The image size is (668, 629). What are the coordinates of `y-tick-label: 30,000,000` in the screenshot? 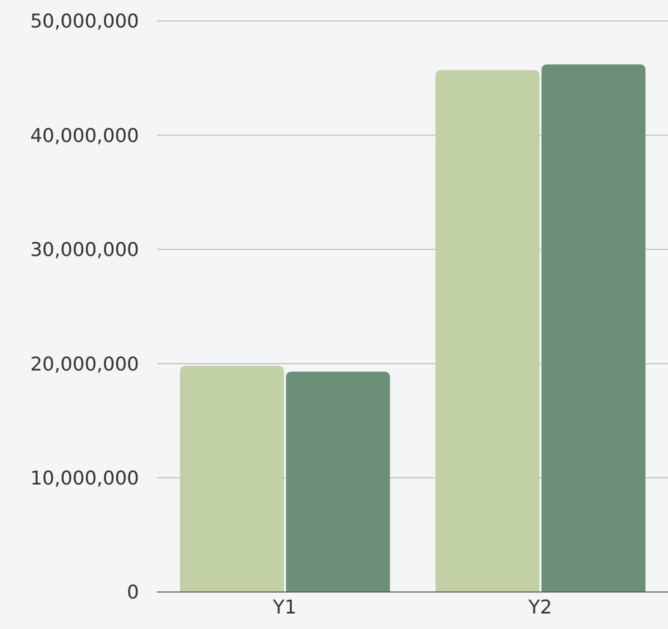 It's located at (84, 250).